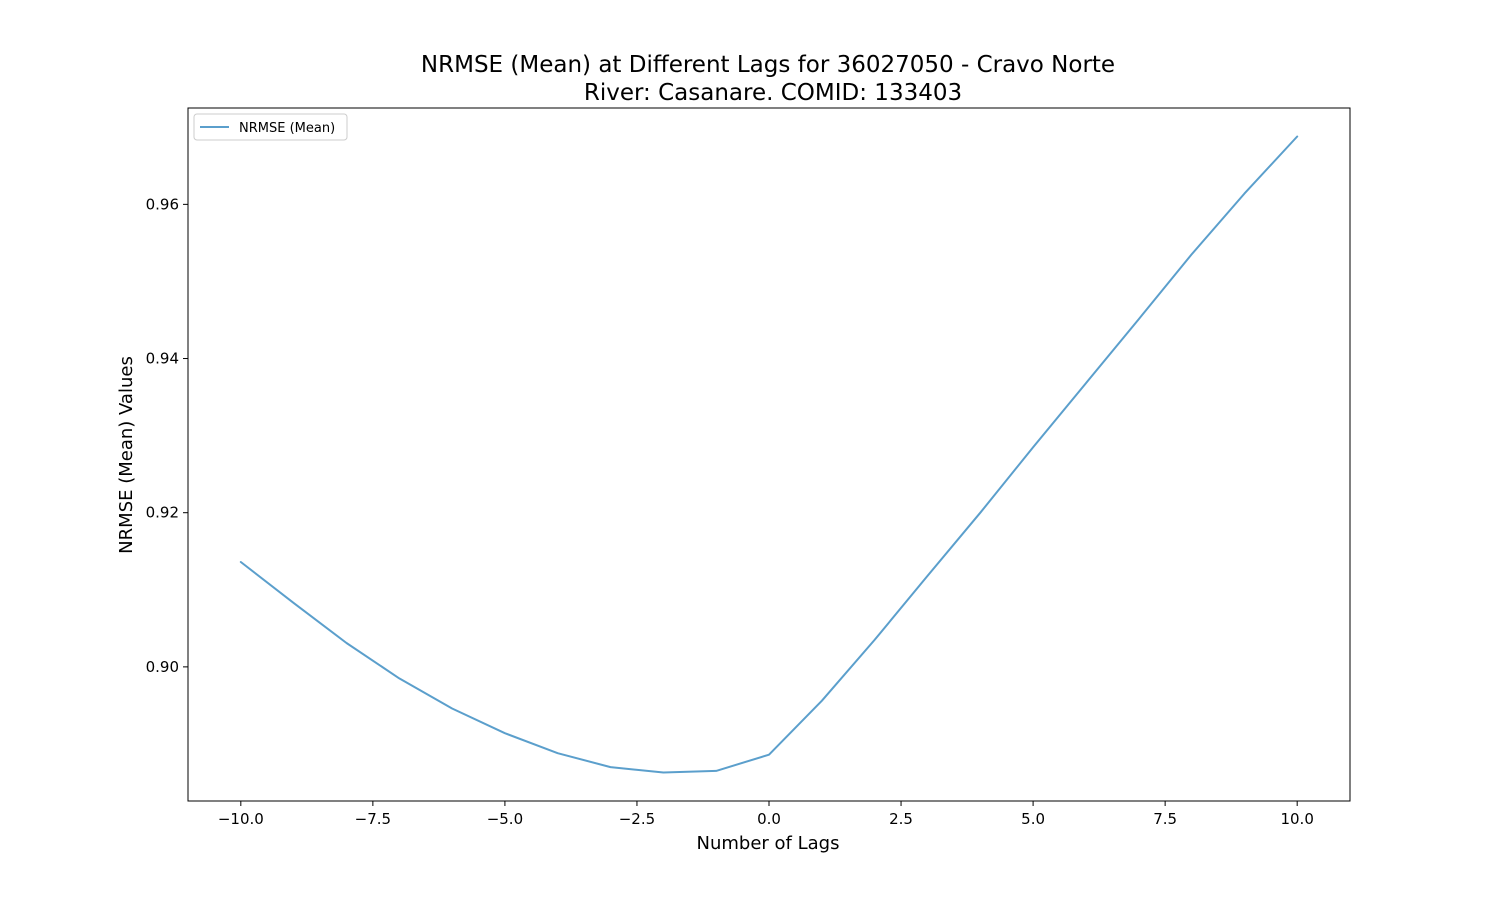  What do you see at coordinates (773, 93) in the screenshot?
I see `chart-title-line-2: River: Casanare. COMID: 133403` at bounding box center [773, 93].